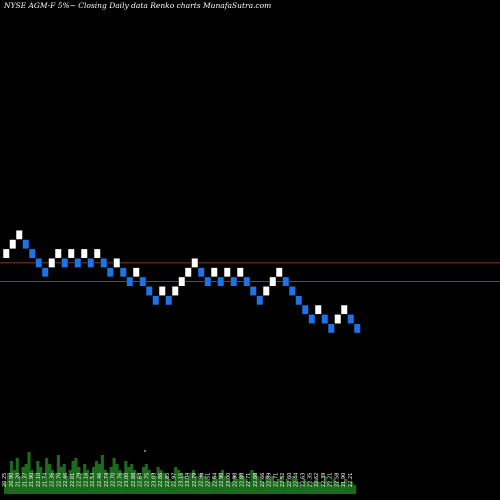 The height and width of the screenshot is (500, 500). What do you see at coordinates (236, 480) in the screenshot?
I see `x-tick-label: 22.98` at bounding box center [236, 480].